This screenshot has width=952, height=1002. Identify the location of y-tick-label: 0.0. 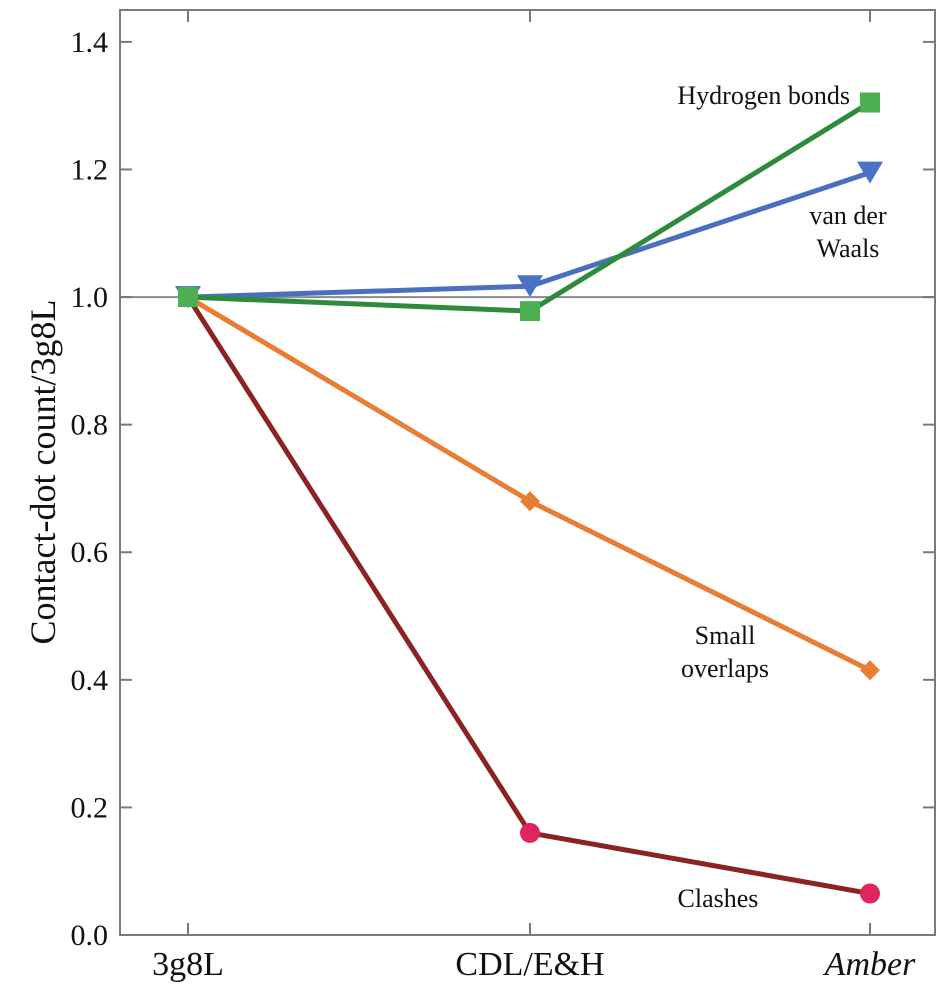
(90, 935).